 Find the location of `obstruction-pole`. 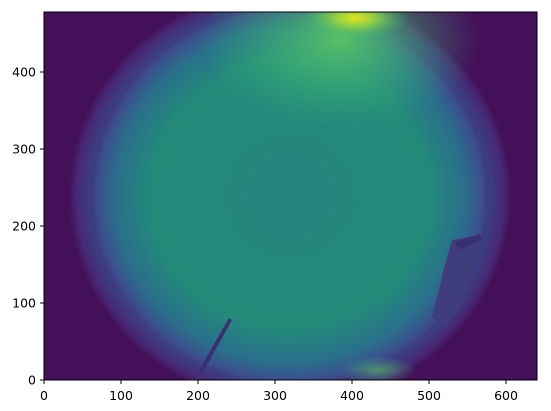

obstruction-pole is located at coordinates (215, 346).